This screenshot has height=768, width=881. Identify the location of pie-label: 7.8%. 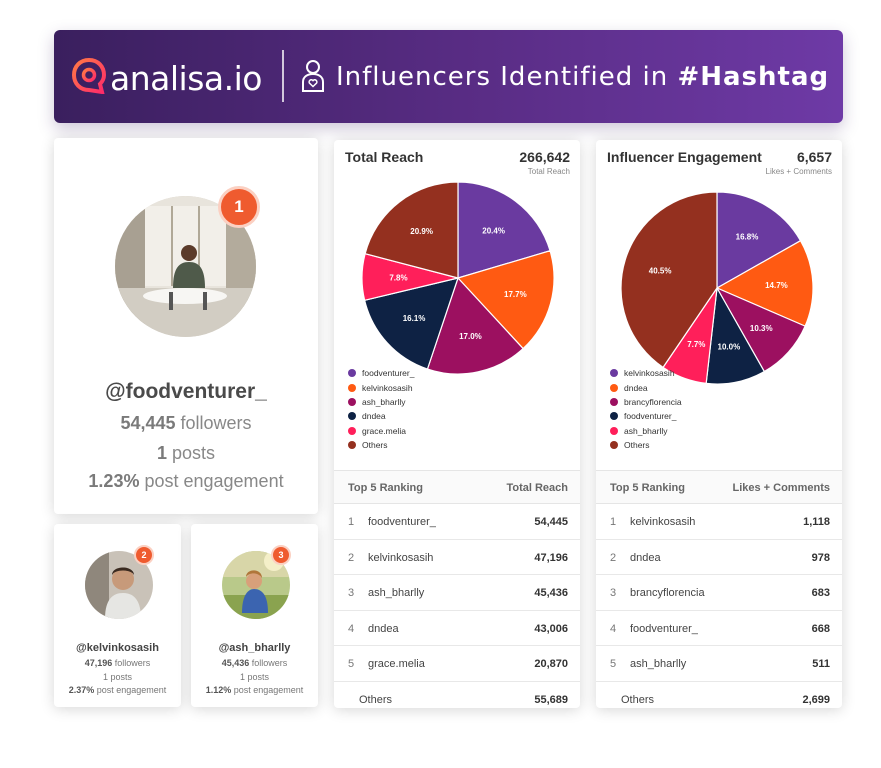
(398, 277).